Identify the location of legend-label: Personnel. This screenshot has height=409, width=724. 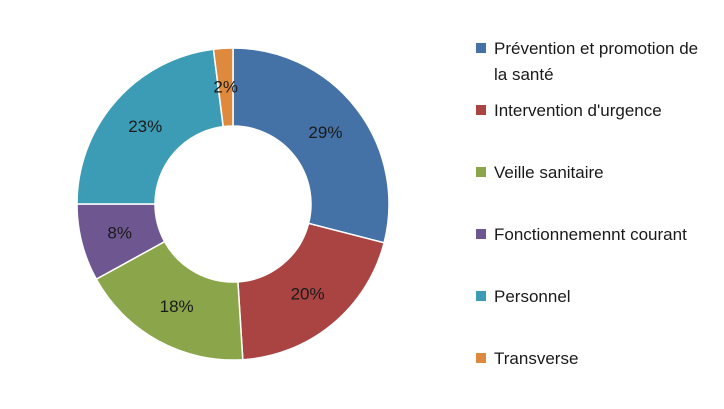
(532, 296).